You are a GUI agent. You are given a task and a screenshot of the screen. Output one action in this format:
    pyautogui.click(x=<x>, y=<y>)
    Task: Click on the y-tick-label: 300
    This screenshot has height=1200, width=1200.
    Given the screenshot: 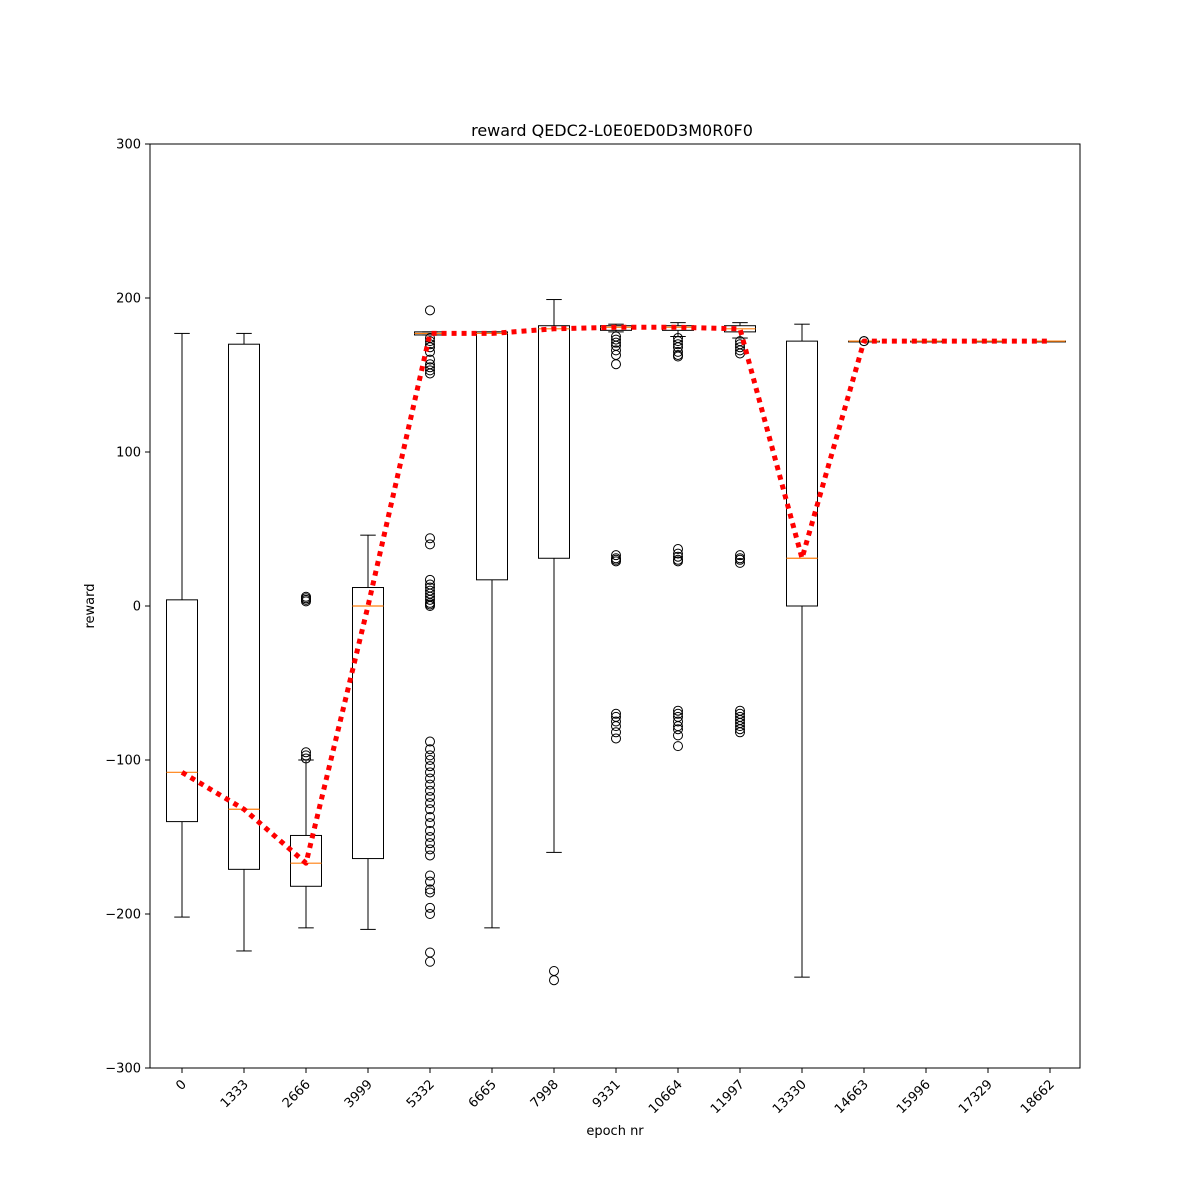 What is the action you would take?
    pyautogui.click(x=128, y=145)
    